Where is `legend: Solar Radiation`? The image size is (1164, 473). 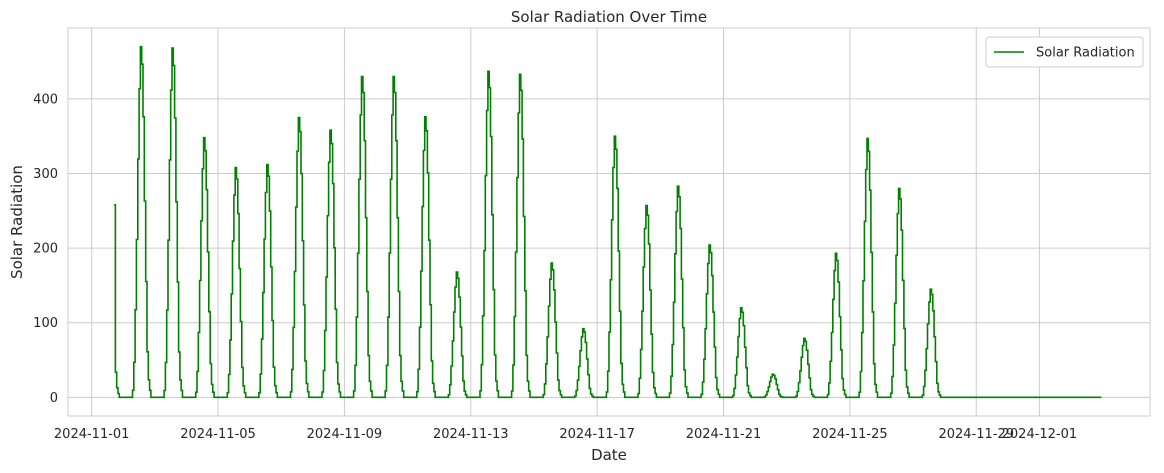
legend: Solar Radiation is located at coordinates (1064, 52).